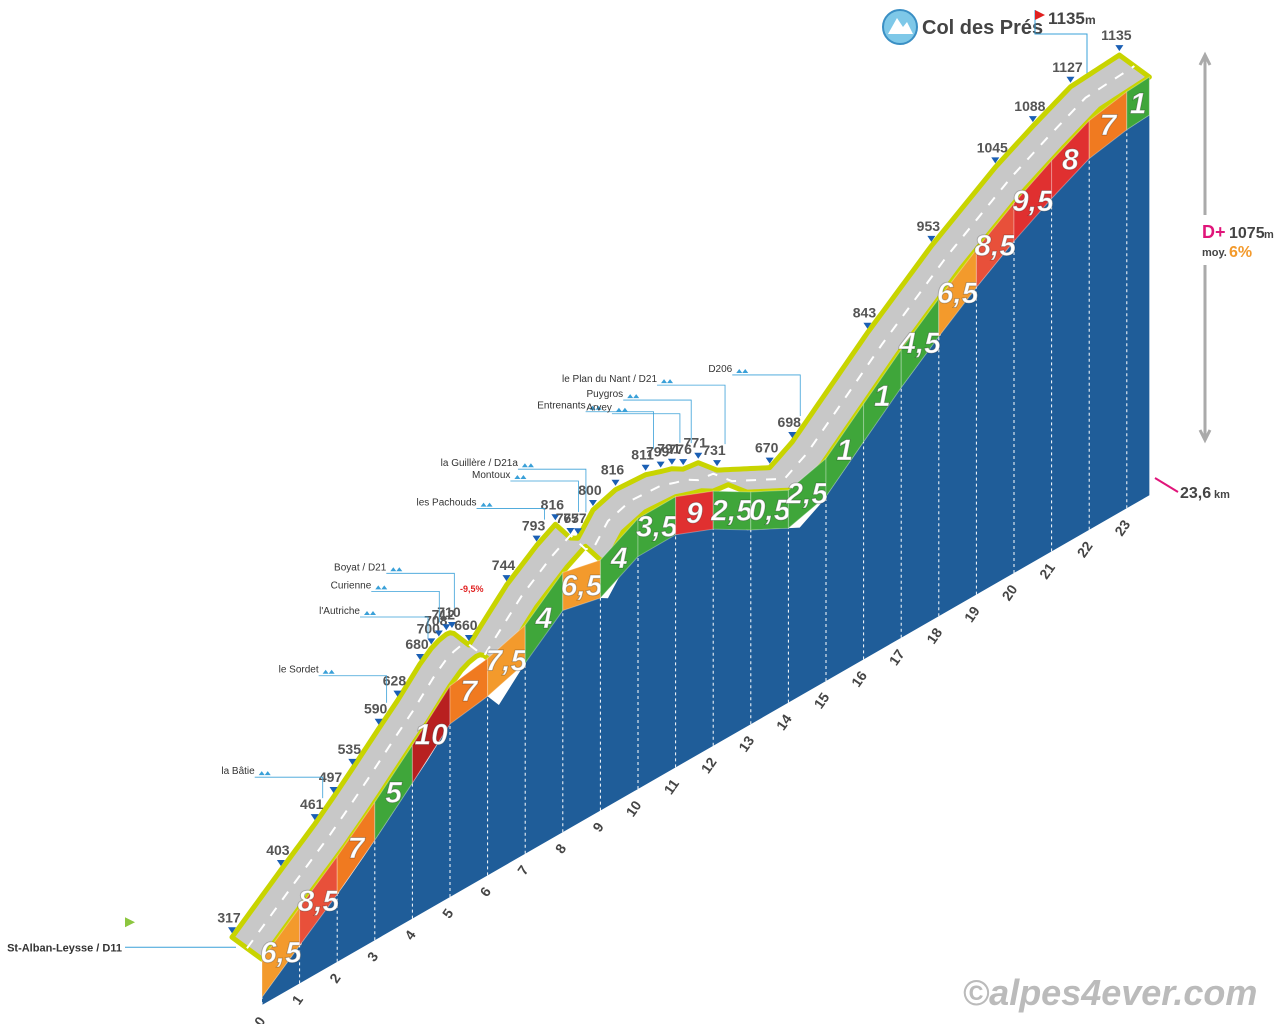 Image resolution: width=1280 pixels, height=1029 pixels. Describe the element at coordinates (1070, 160) in the screenshot. I see `gradient-label: 8` at that location.